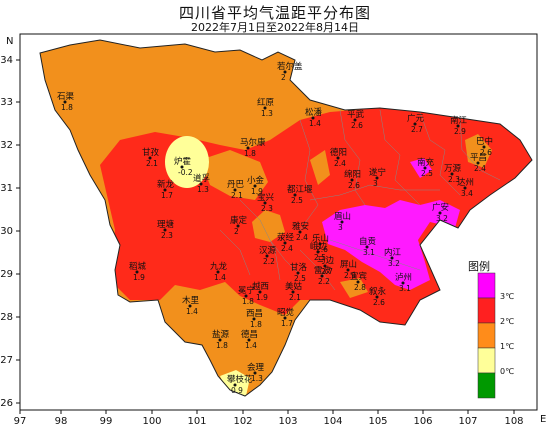 The width and height of the screenshot is (550, 429). I want to click on station-value: 2.1, so click(152, 163).